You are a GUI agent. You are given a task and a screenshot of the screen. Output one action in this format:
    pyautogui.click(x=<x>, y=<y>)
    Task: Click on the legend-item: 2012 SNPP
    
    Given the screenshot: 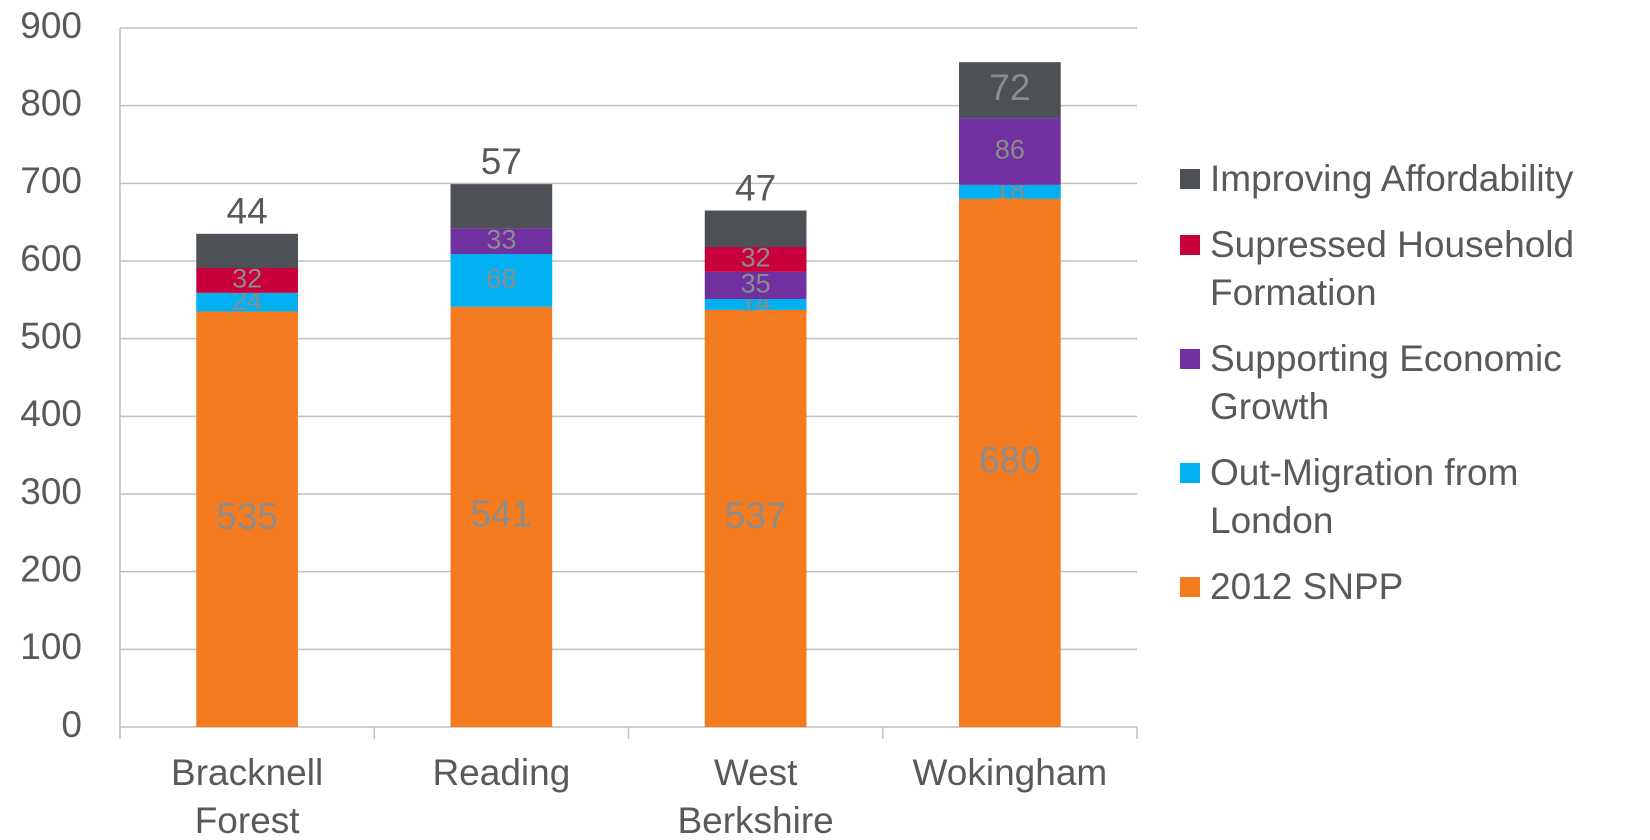 What is the action you would take?
    pyautogui.click(x=1410, y=587)
    